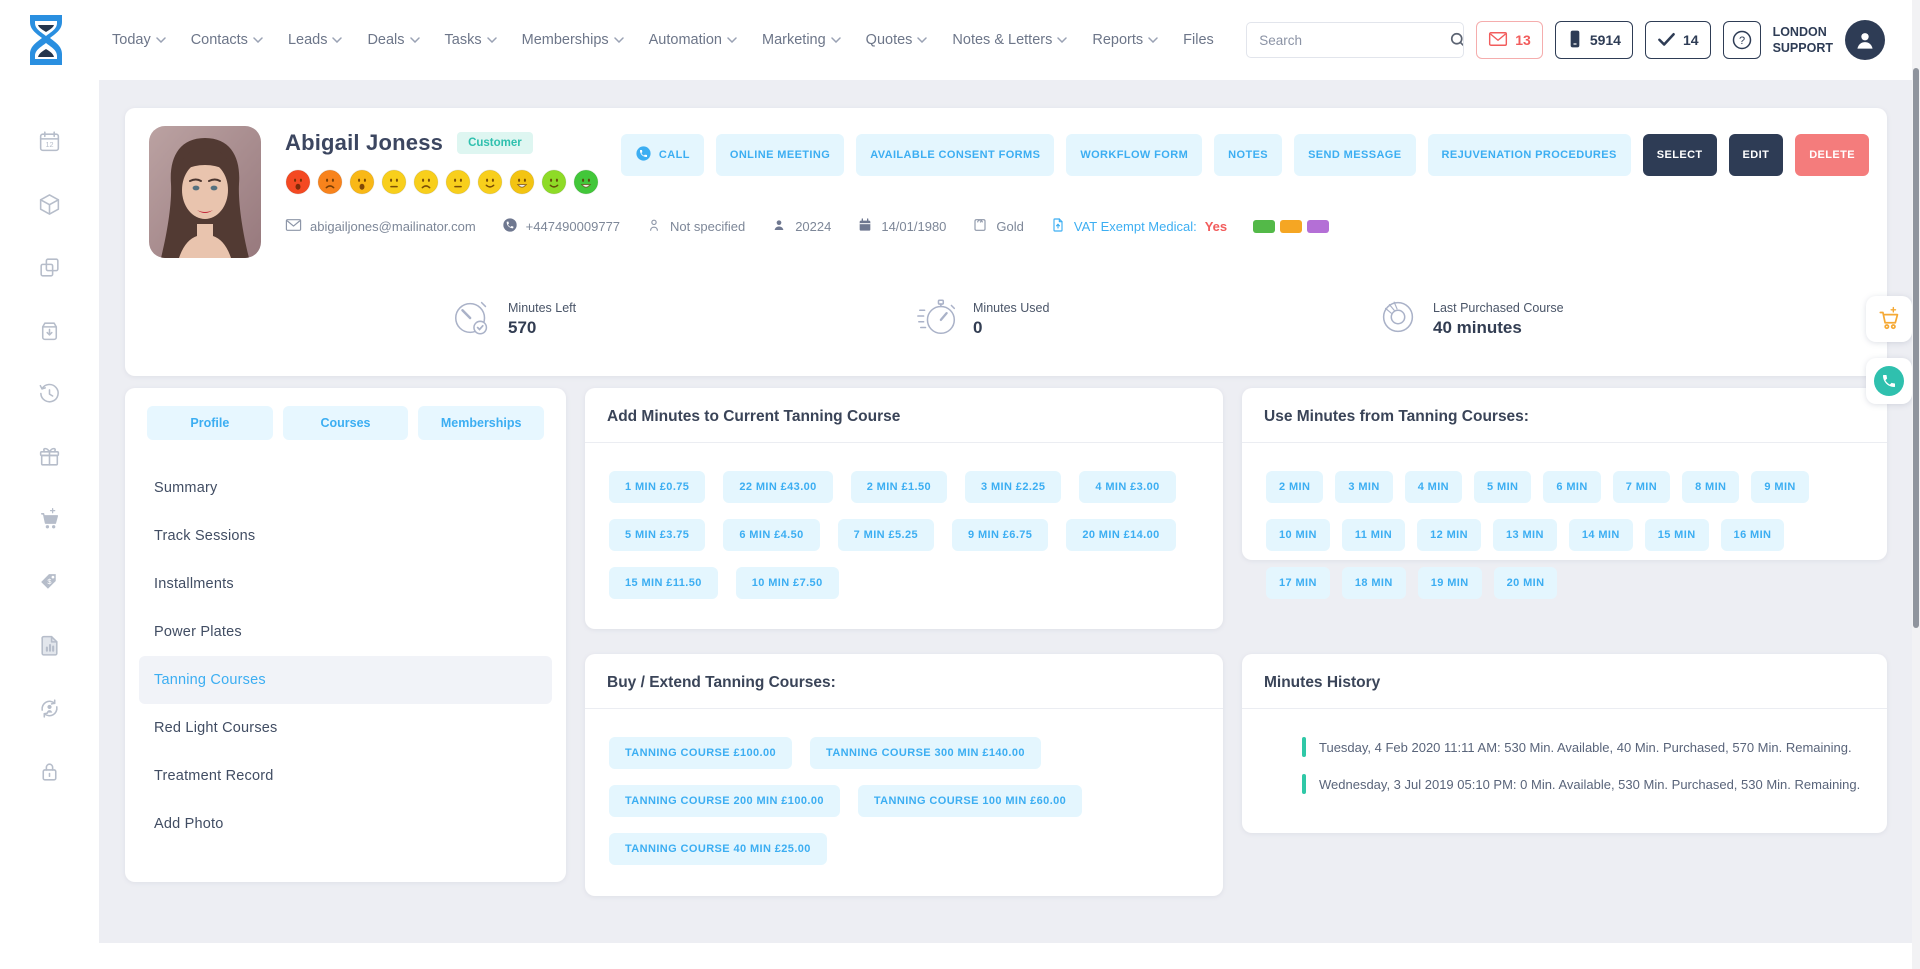 The image size is (1920, 969). What do you see at coordinates (1711, 487) in the screenshot?
I see `use-minutes-button: 8 MIN` at bounding box center [1711, 487].